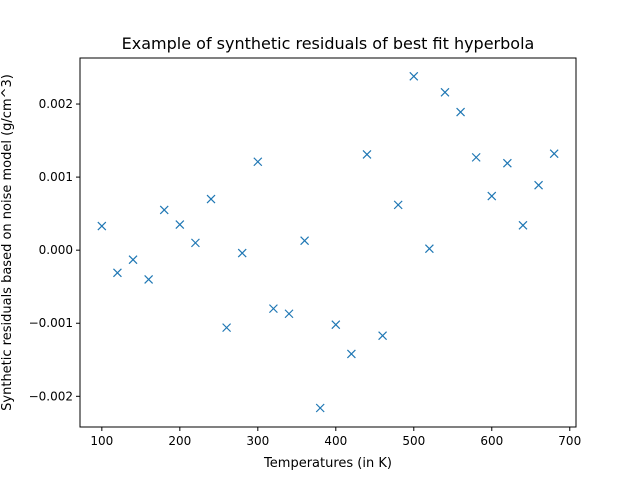 This screenshot has height=480, width=640. I want to click on y-tick-label: 0.002, so click(56, 104).